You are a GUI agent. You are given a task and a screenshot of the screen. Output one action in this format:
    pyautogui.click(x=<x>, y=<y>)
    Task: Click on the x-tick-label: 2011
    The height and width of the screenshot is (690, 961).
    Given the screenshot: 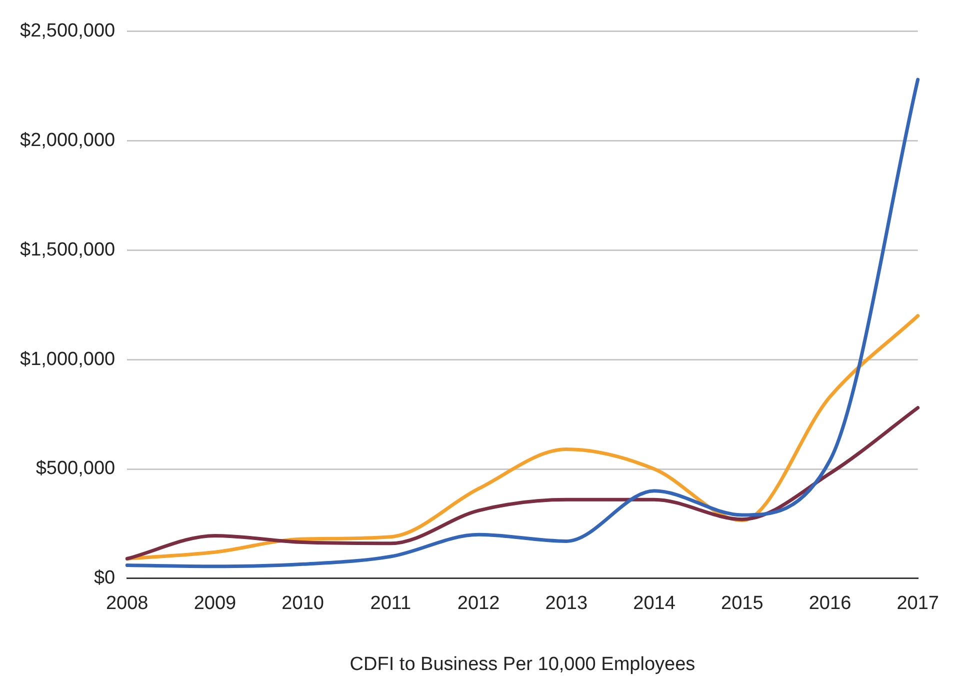 What is the action you would take?
    pyautogui.click(x=391, y=603)
    